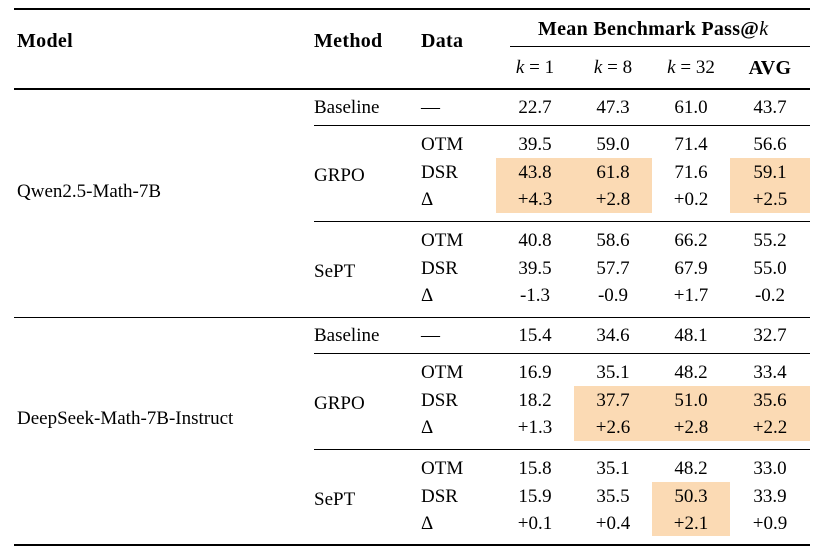  Describe the element at coordinates (535, 268) in the screenshot. I see `value-cell: 39.5` at that location.